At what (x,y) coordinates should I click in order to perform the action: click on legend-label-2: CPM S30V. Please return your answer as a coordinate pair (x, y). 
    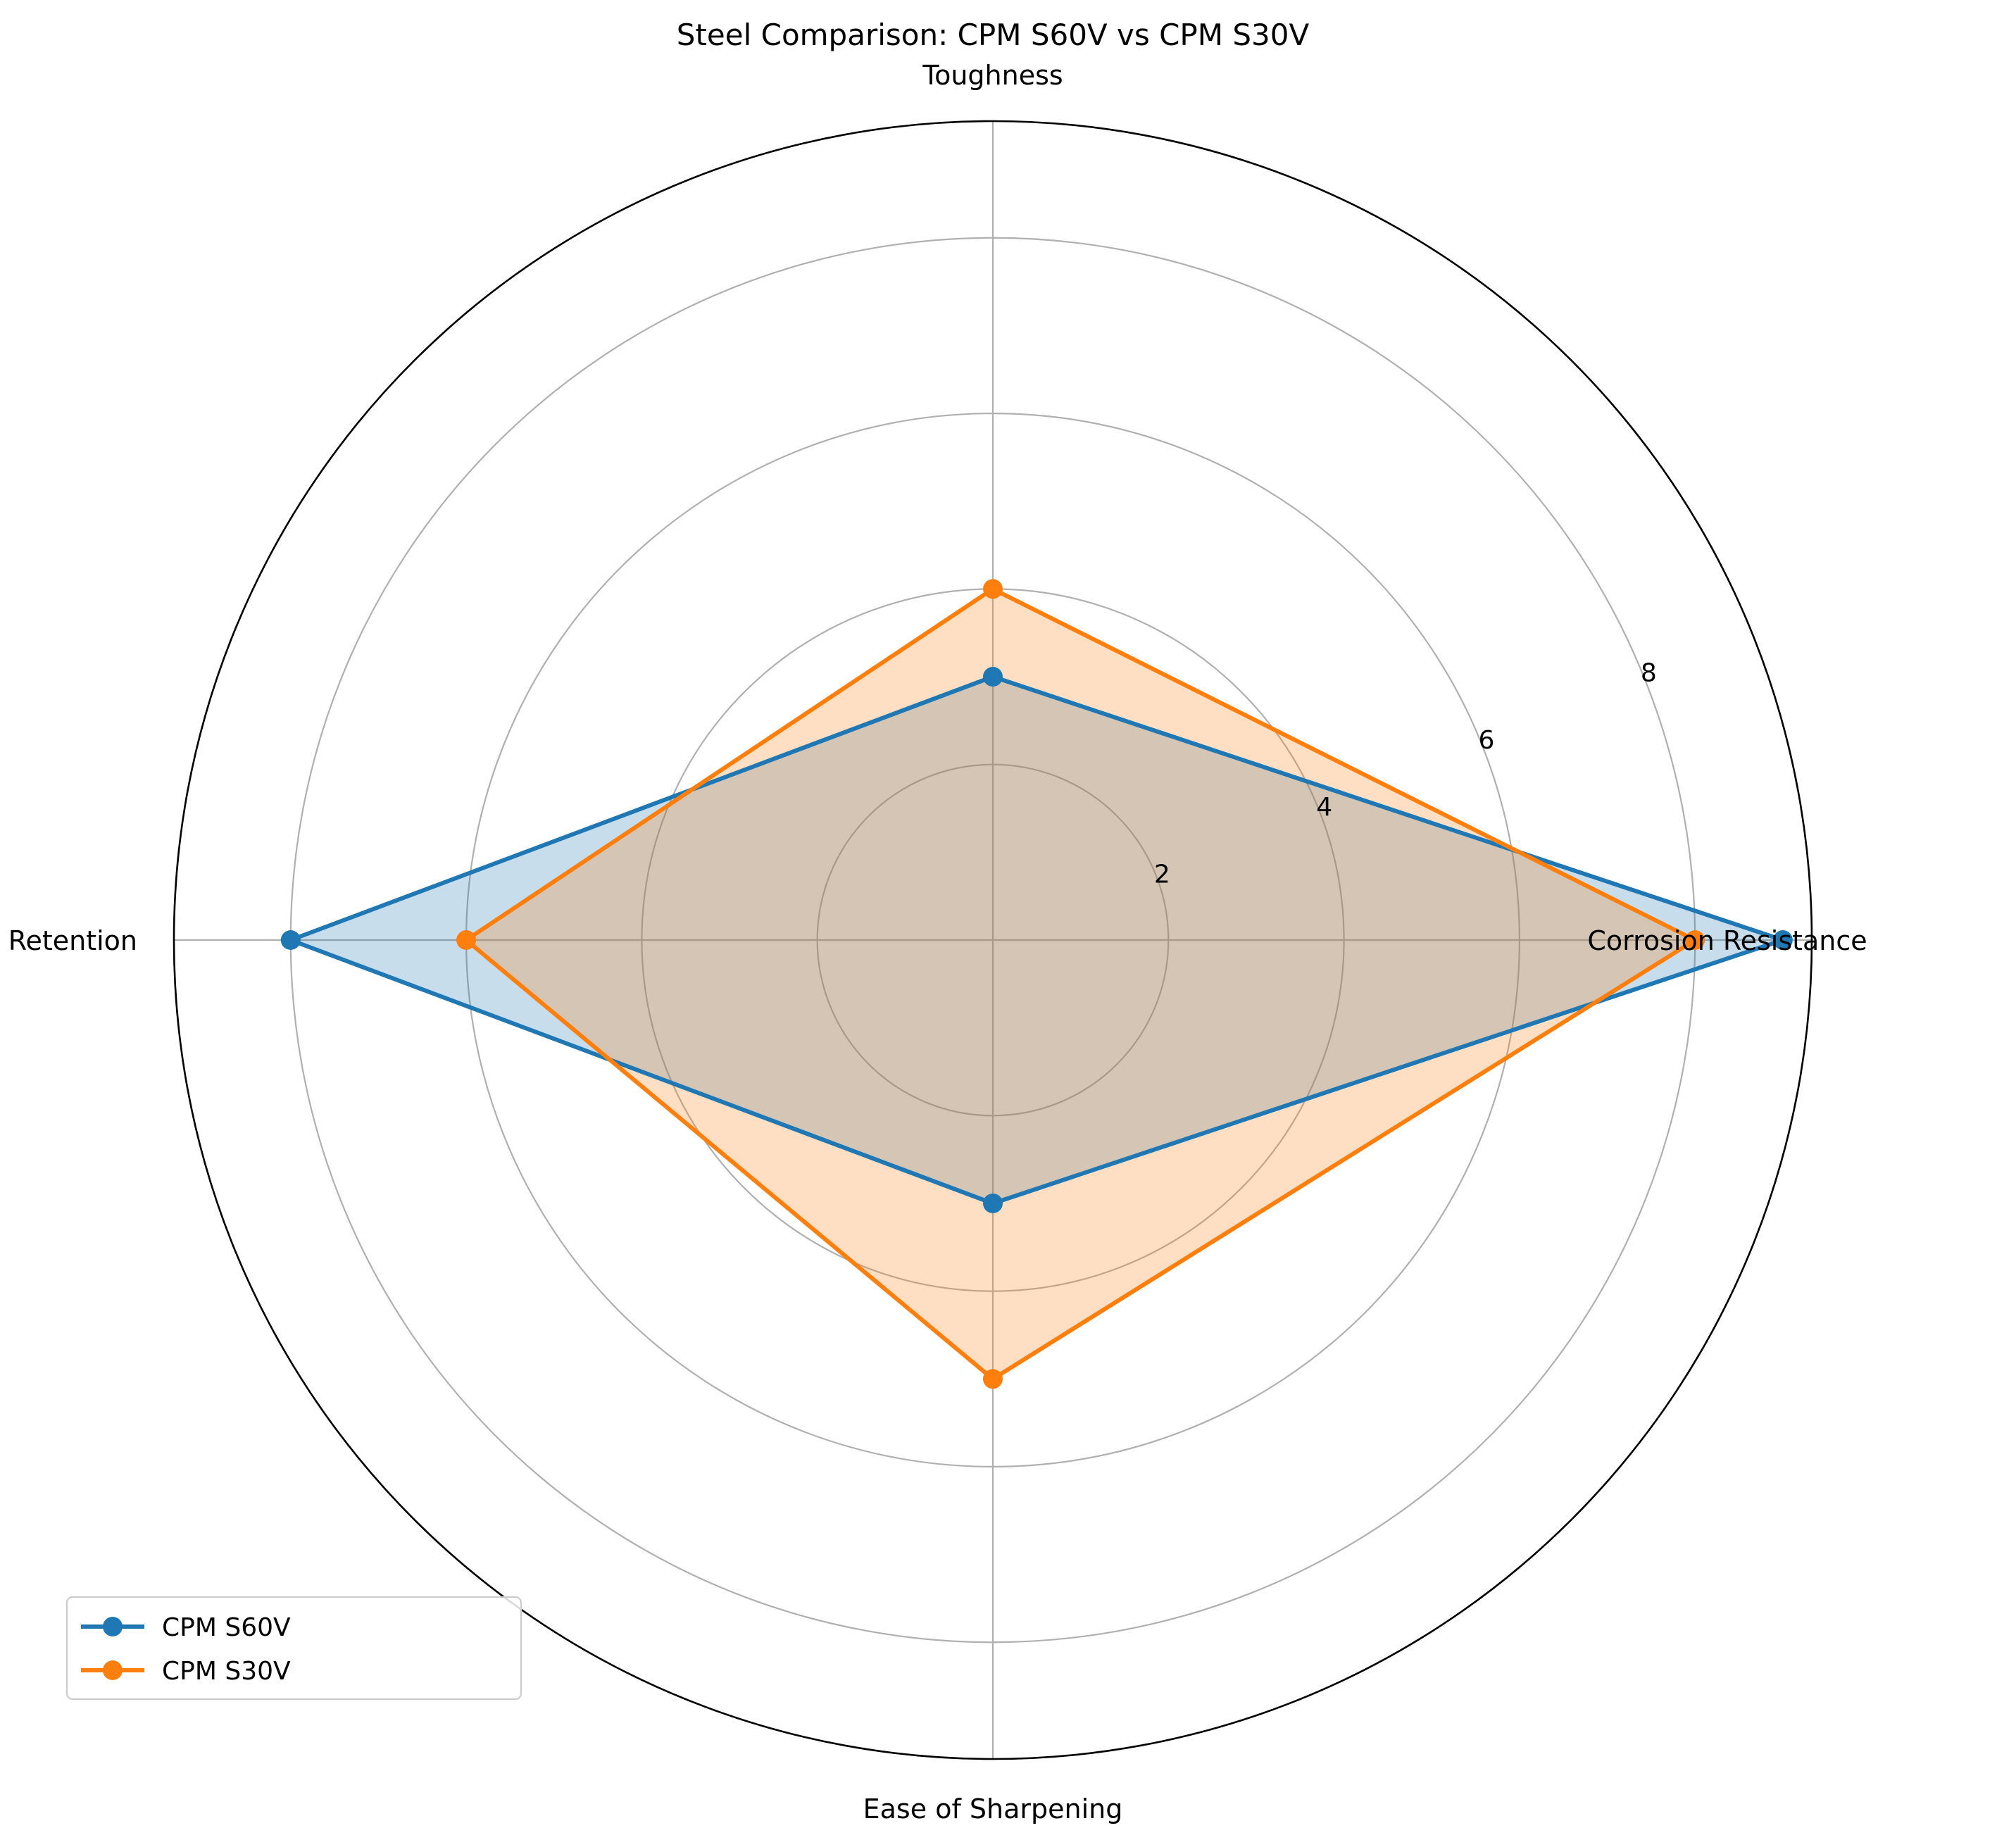
    Looking at the image, I should click on (226, 1671).